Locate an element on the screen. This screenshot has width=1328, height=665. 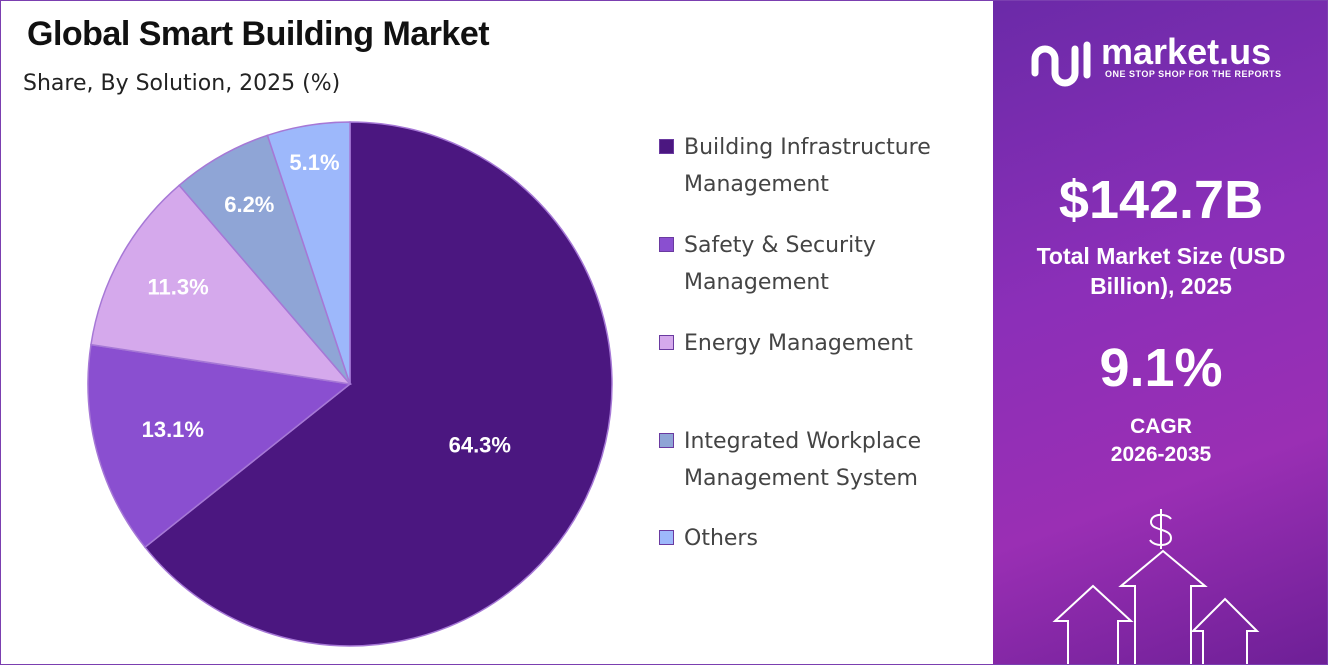
chart-title: Global Smart Building Market is located at coordinates (258, 34).